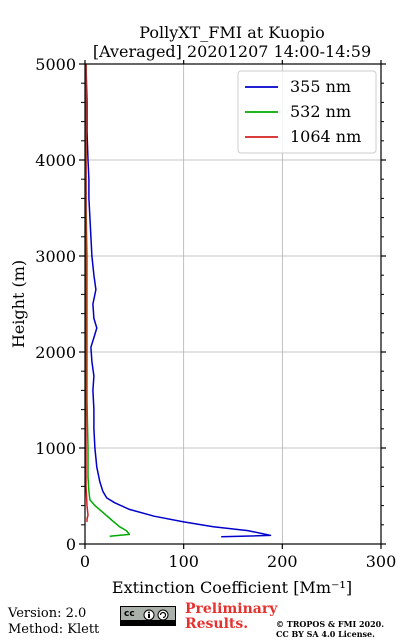 The image size is (400, 640). I want to click on legend-entries: 355 nm 532 nm 1064 nm, so click(303, 111).